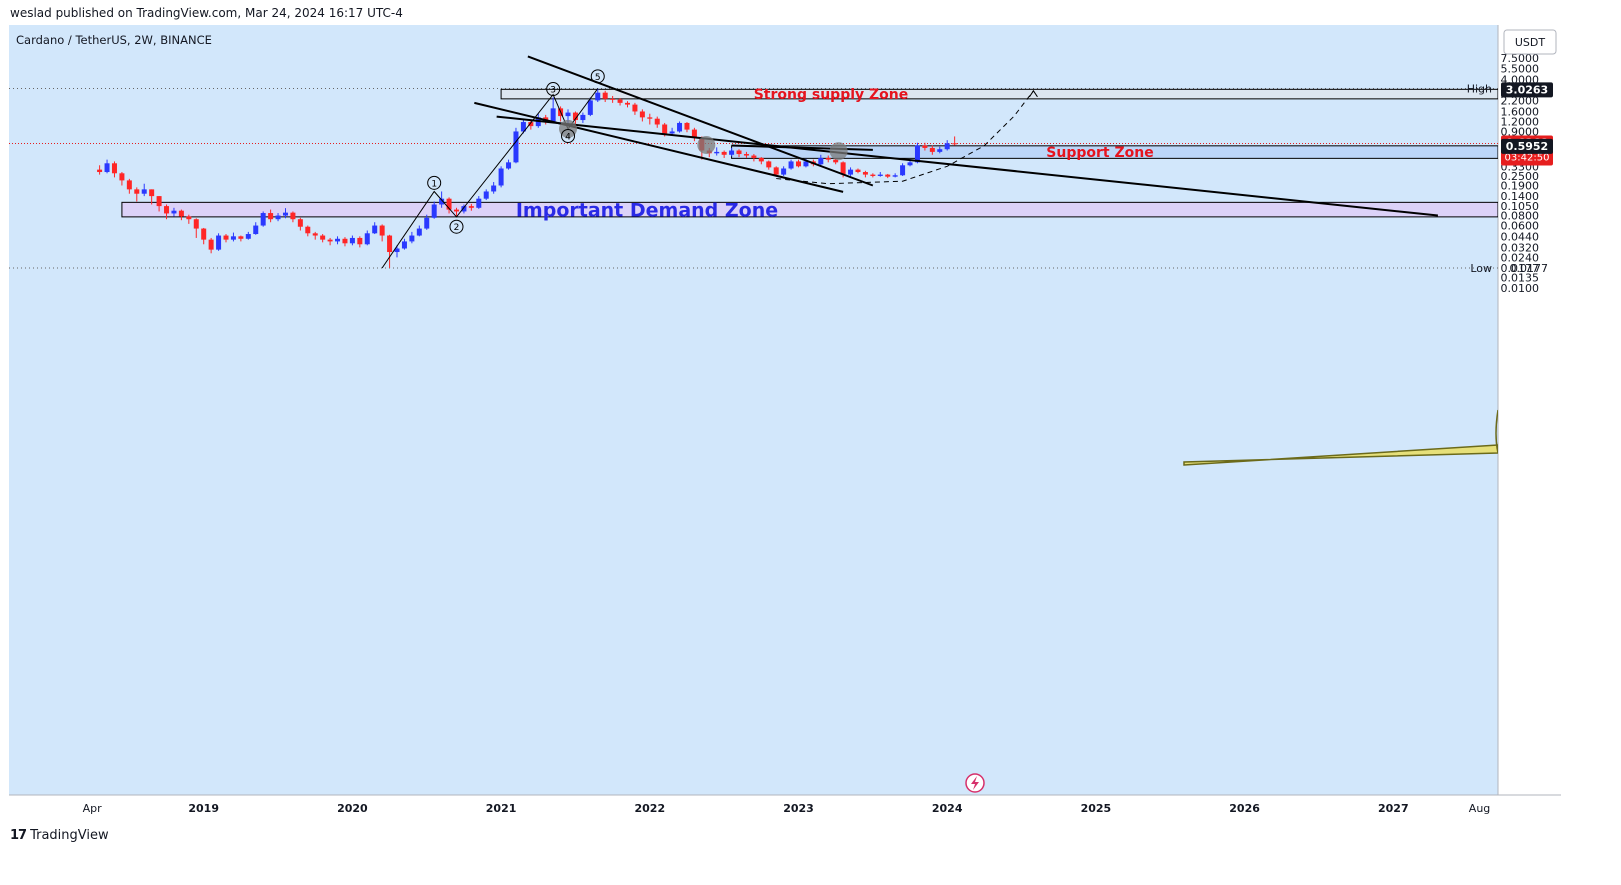 The width and height of the screenshot is (1621, 885). Describe the element at coordinates (1099, 153) in the screenshot. I see `zone-label-support: Support Zone` at that location.